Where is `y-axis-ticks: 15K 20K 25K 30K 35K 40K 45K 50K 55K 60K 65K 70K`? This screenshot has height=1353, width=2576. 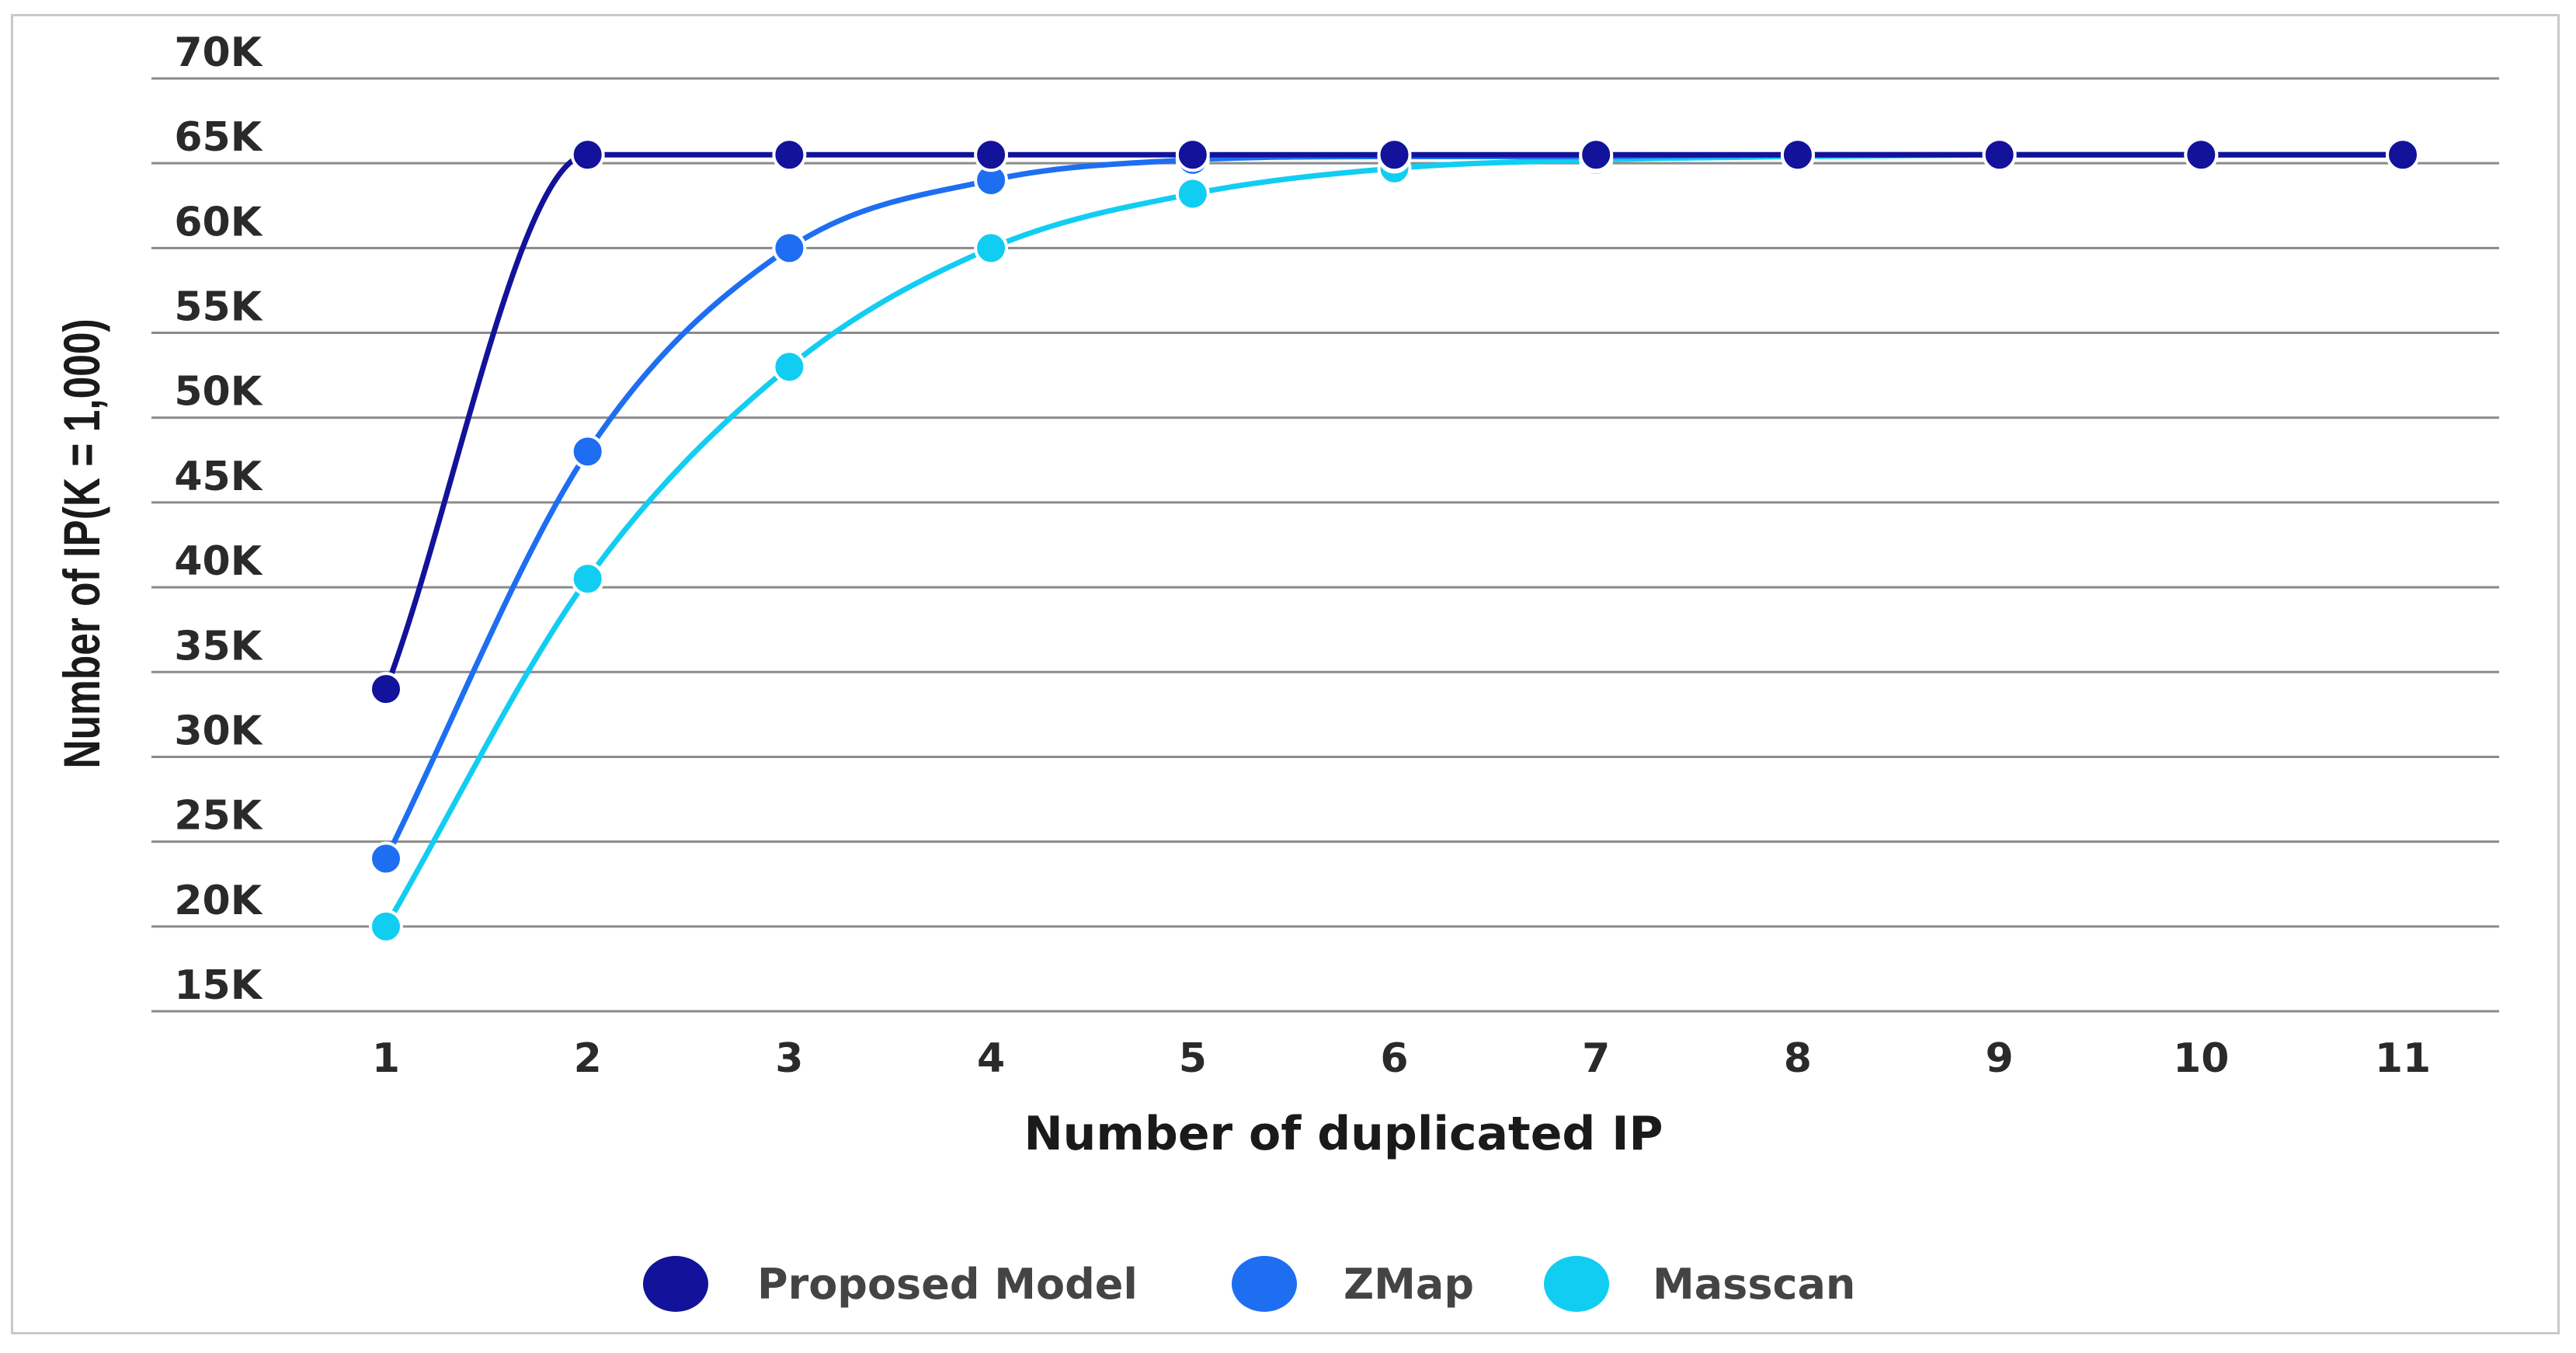 y-axis-ticks: 15K 20K 25K 30K 35K 40K 45K 50K 55K 60K 65K 70K is located at coordinates (218, 519).